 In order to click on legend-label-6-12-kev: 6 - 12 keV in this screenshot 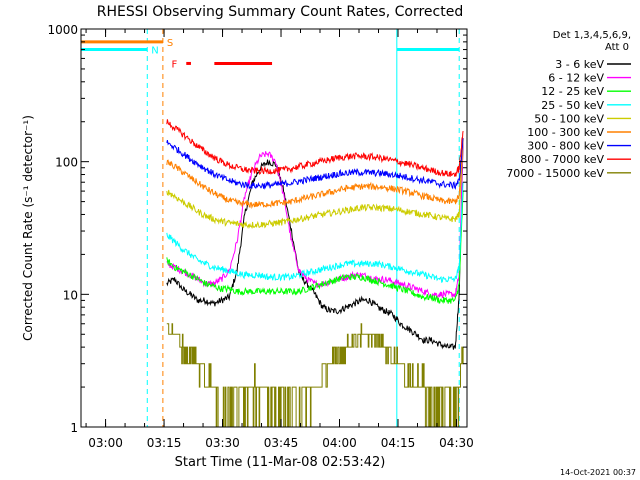, I will do `click(576, 78)`.